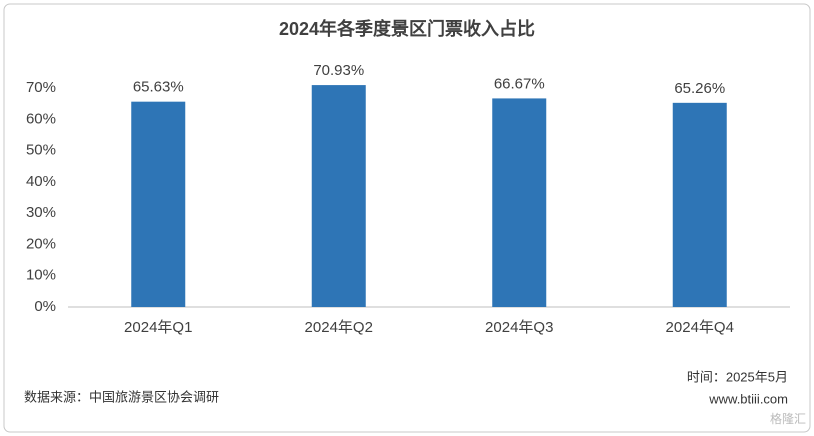  I want to click on y-tick-label: 10%, so click(41, 275).